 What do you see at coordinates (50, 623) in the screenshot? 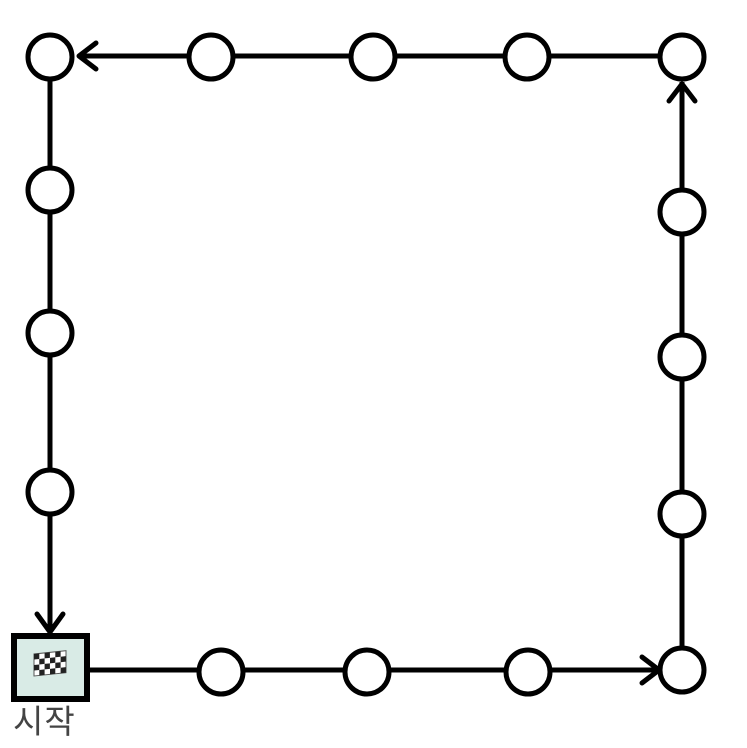
I see `arrow-to-start` at bounding box center [50, 623].